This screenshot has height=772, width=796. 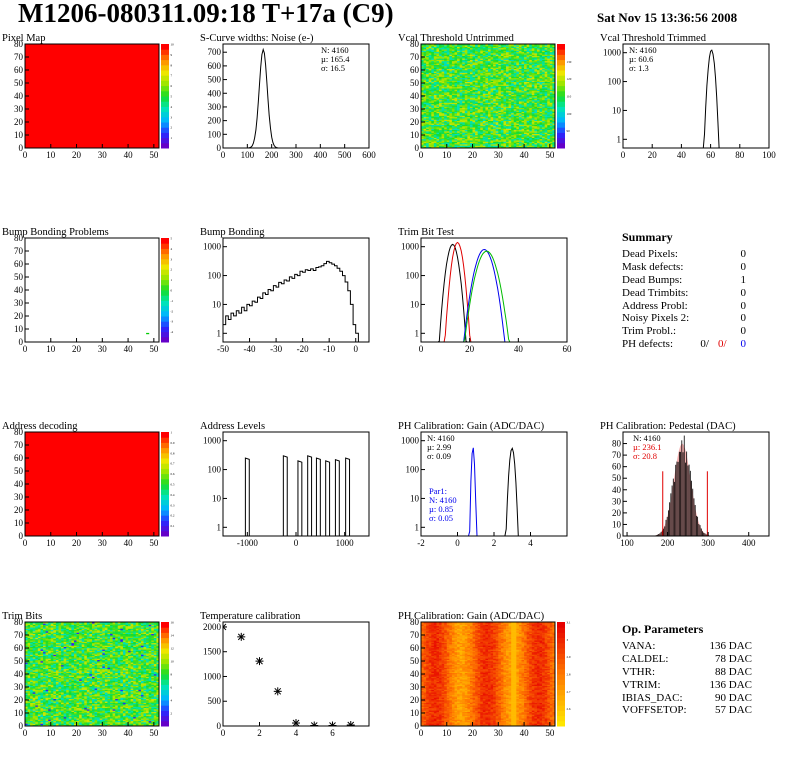 I want to click on y-tick-label: 200, so click(x=215, y=121).